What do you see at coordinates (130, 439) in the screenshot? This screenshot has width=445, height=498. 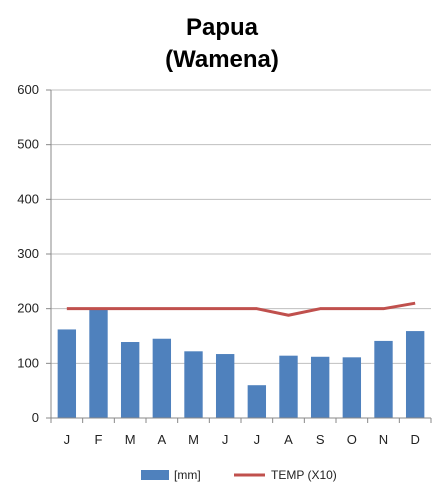 I see `x-tick-label-2: M` at bounding box center [130, 439].